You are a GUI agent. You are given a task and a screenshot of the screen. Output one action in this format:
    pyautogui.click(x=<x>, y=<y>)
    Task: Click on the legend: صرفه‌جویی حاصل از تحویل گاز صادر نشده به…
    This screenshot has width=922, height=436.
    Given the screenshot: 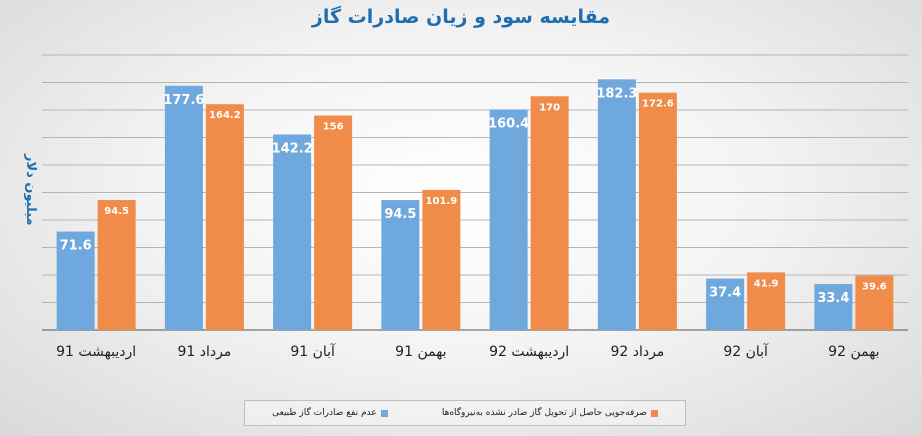 What is the action you would take?
    pyautogui.click(x=465, y=413)
    